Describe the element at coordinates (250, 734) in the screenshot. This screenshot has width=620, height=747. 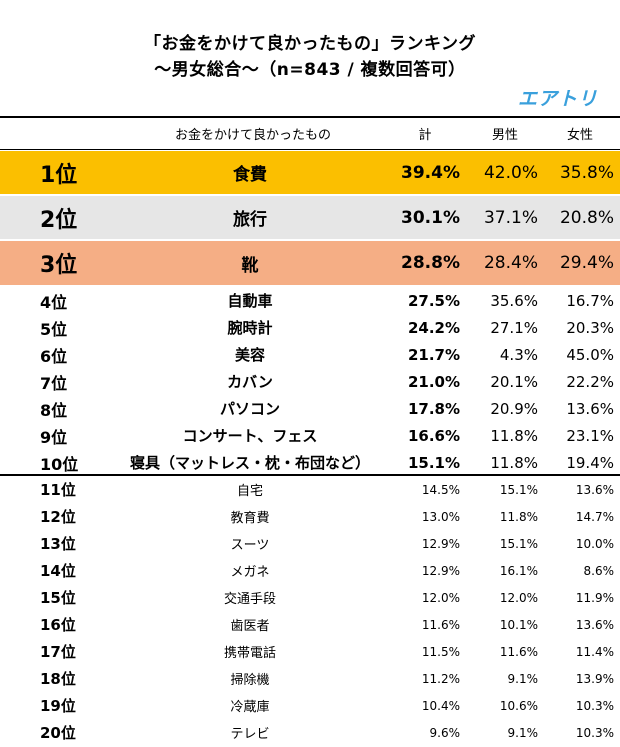
I see `item-cell: テレビ` at that location.